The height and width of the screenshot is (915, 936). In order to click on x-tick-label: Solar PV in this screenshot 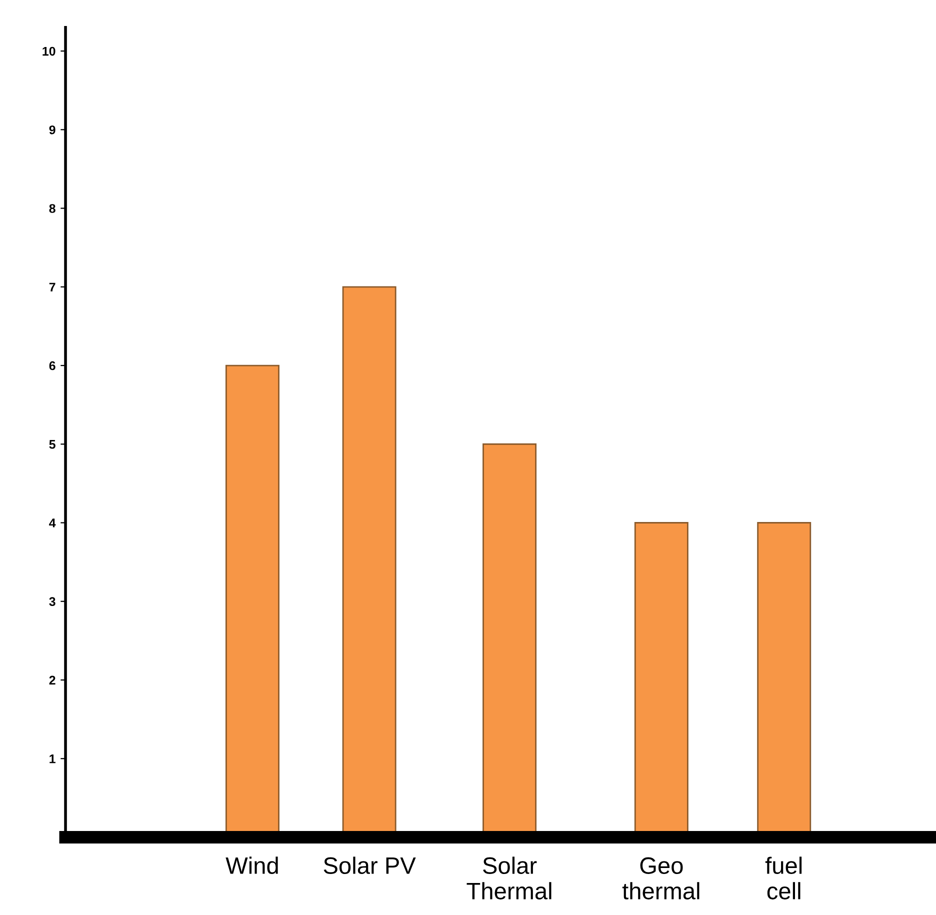, I will do `click(370, 865)`.